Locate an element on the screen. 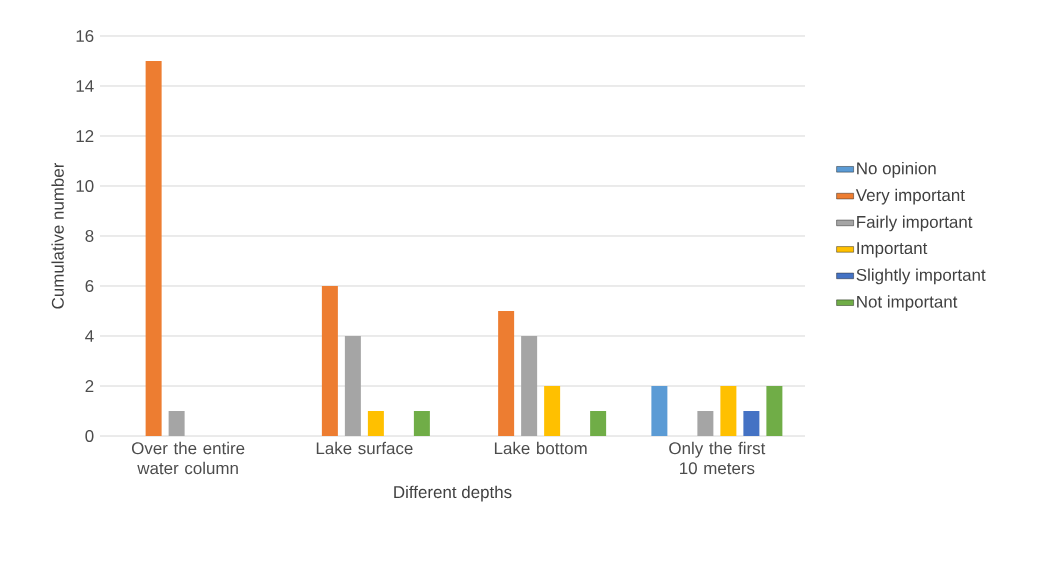 The image size is (1064, 583). legend-label: No opinion is located at coordinates (896, 169).